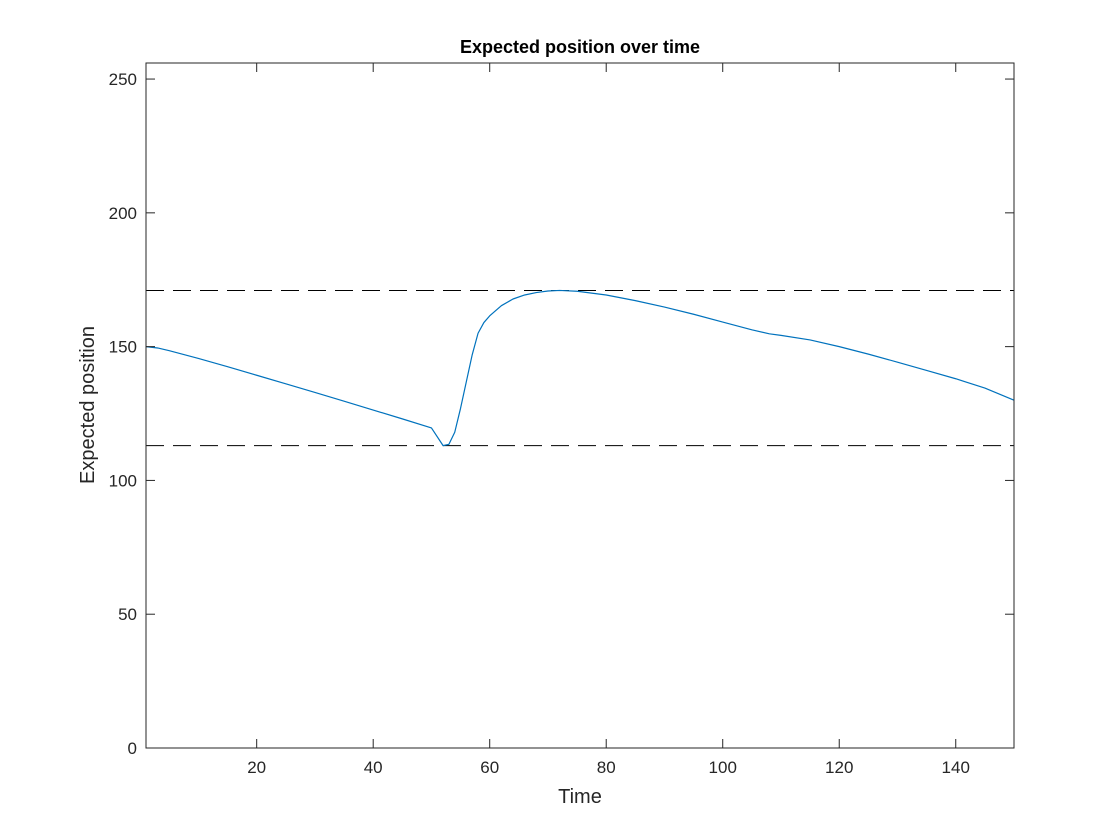 This screenshot has height=840, width=1120. I want to click on x-tick-label: 40, so click(373, 767).